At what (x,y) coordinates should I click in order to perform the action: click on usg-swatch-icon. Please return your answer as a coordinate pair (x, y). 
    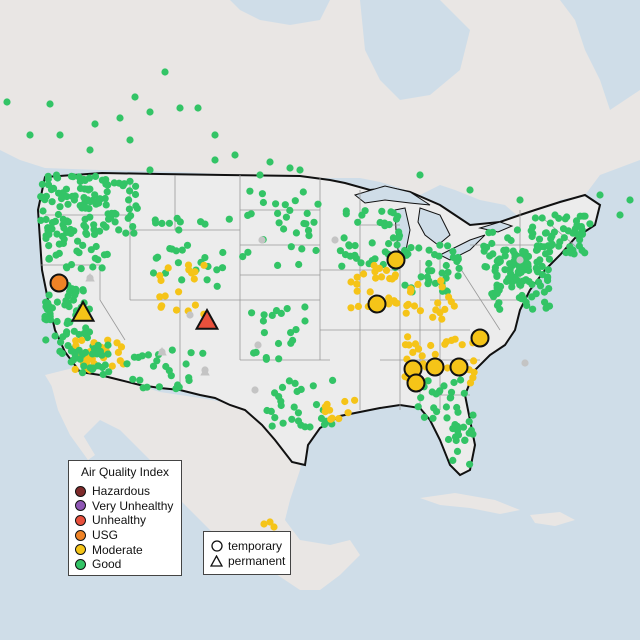
    Looking at the image, I should click on (80, 535).